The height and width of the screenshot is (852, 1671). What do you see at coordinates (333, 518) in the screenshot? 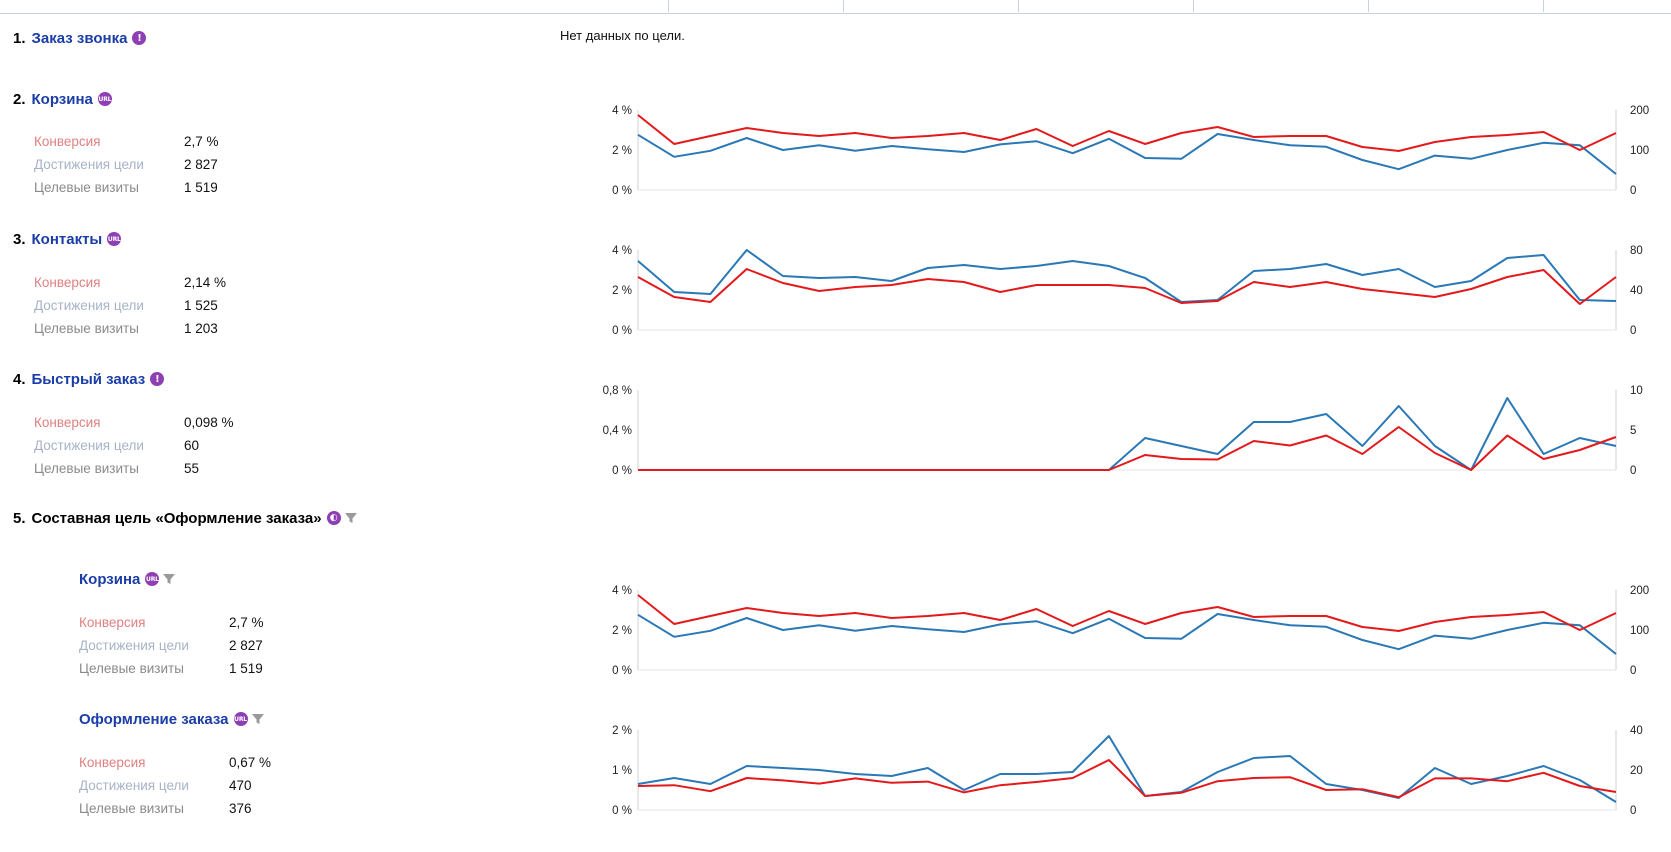
I see `compound-goal-icon: ◐` at bounding box center [333, 518].